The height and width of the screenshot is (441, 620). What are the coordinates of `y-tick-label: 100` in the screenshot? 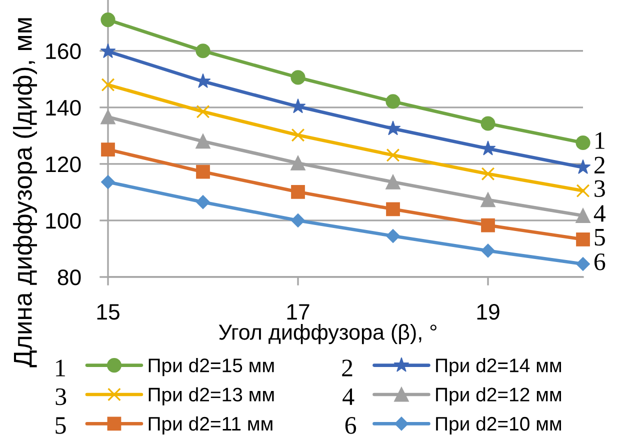 It's located at (63, 221).